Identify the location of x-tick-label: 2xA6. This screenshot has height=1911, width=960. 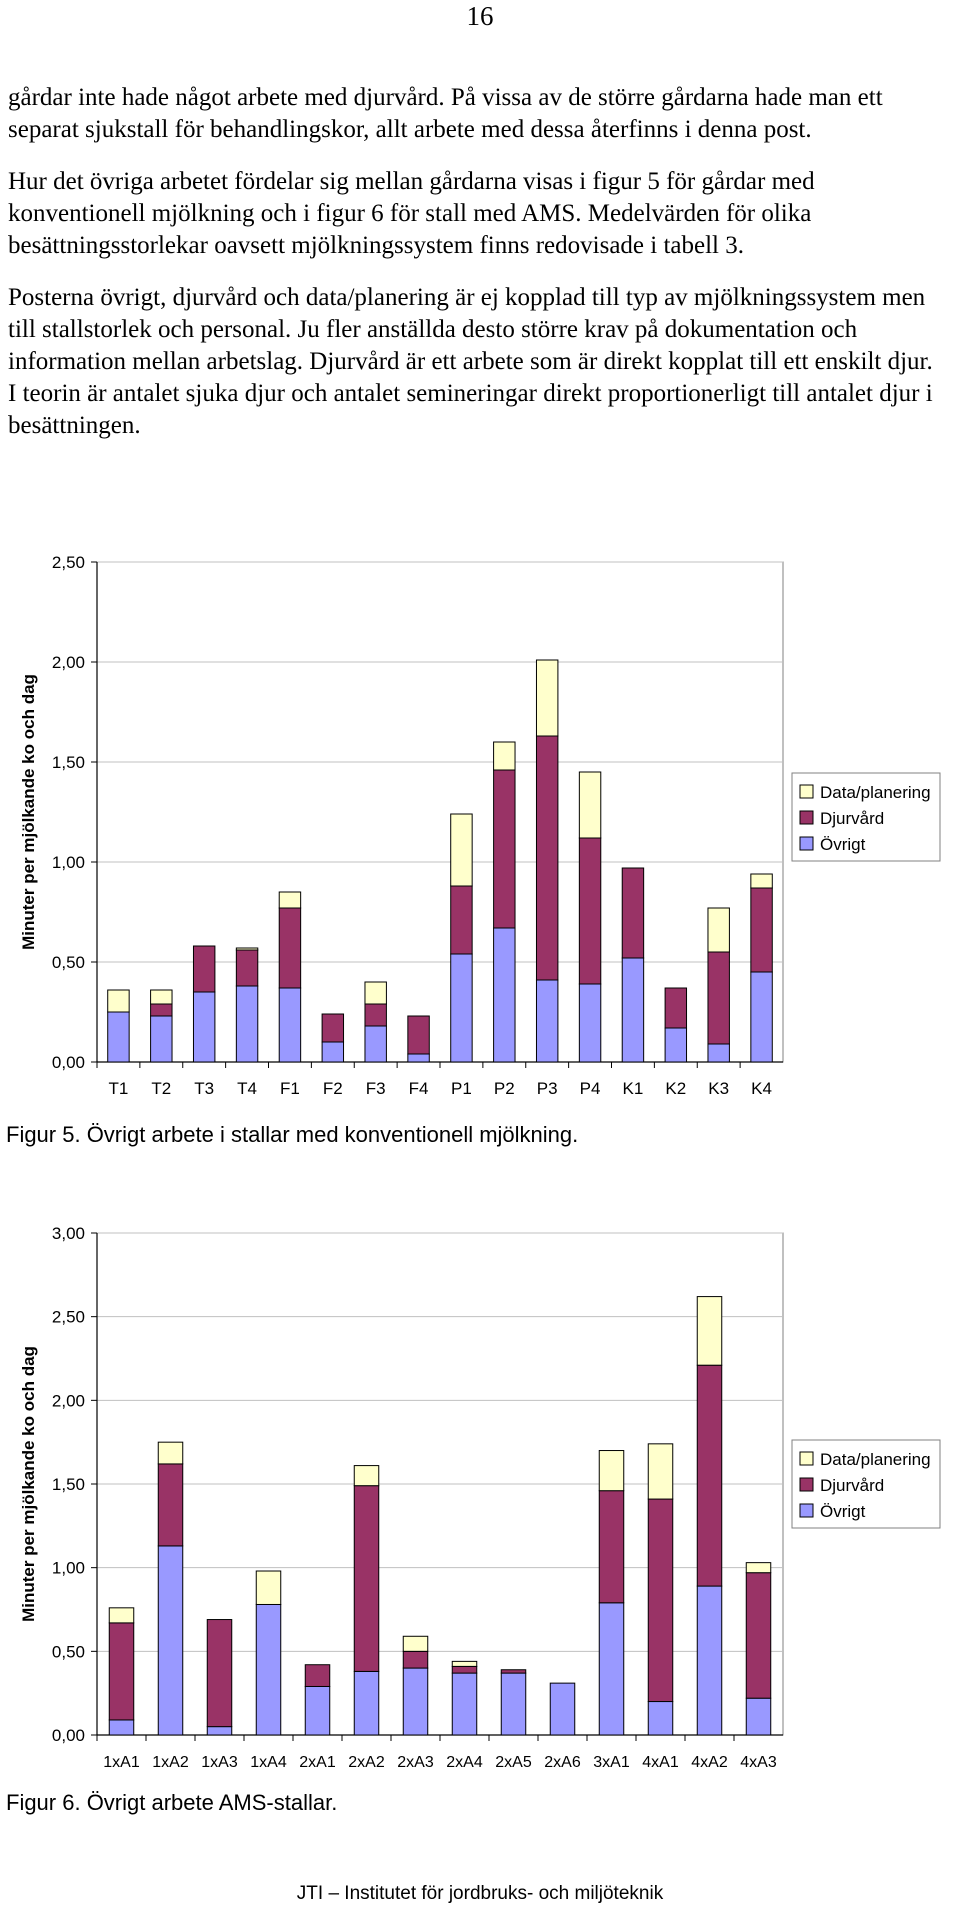
(562, 1762).